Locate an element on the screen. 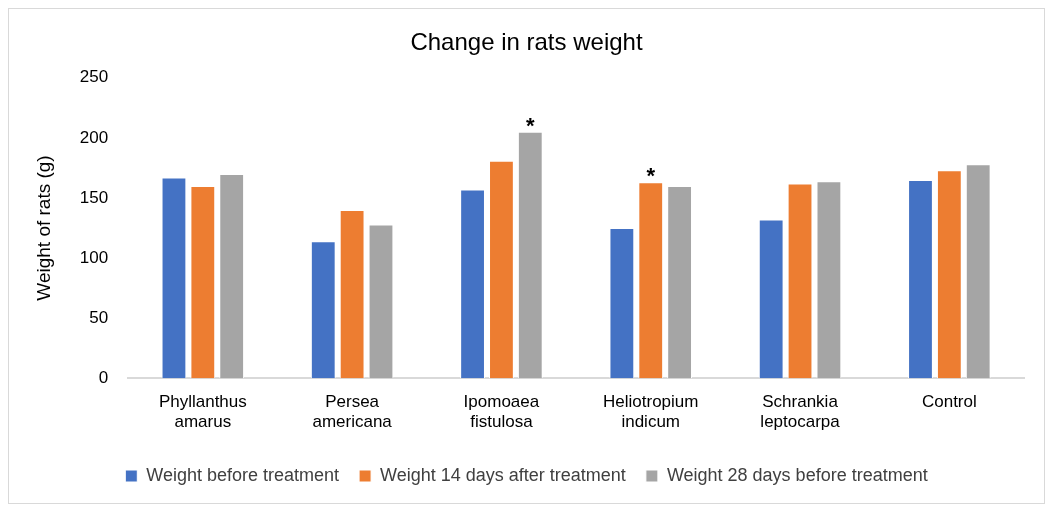  y-tick-label: 100 is located at coordinates (94, 257).